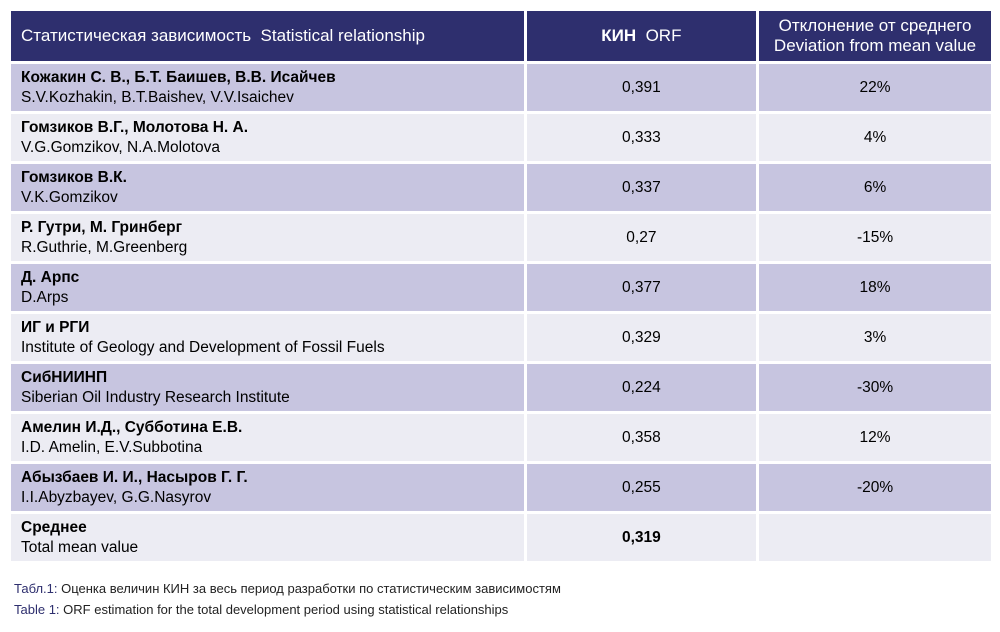 The height and width of the screenshot is (632, 1000). I want to click on author-ru: Кожакин С. В., Б.Т. Баишев, В.В. Исайчев, so click(178, 77).